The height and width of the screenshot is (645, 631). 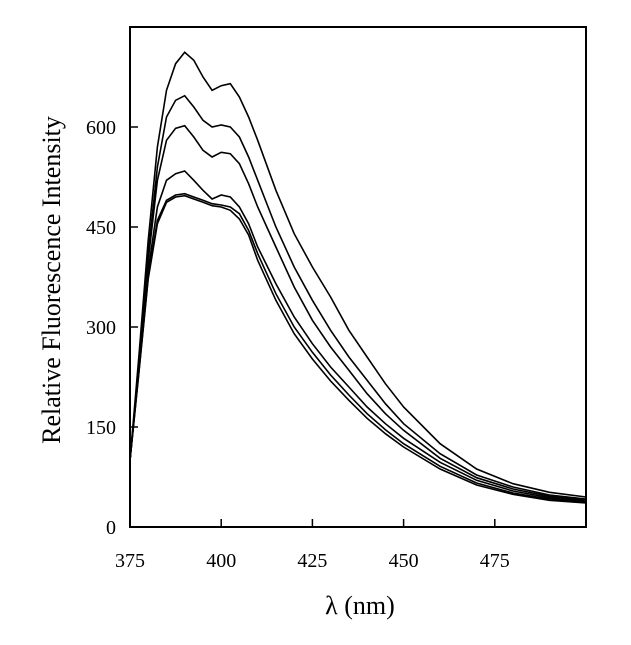 I want to click on y-tick-label: 0, so click(x=111, y=528).